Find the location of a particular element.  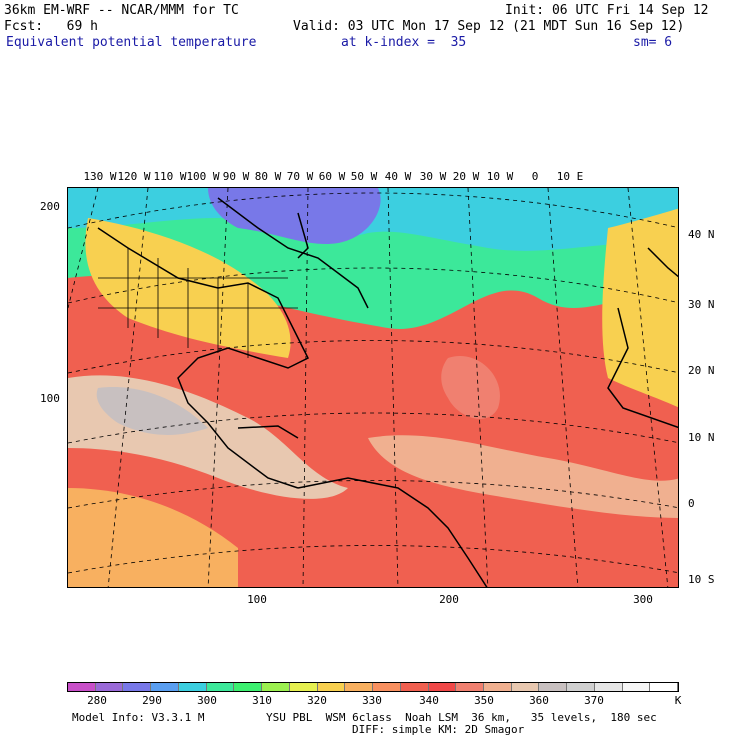

graticule-10n is located at coordinates (373, 428).